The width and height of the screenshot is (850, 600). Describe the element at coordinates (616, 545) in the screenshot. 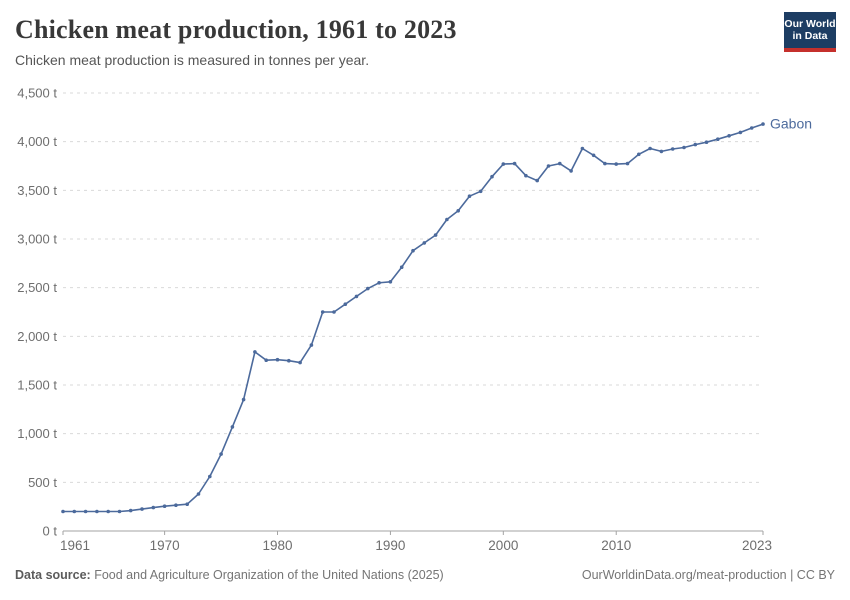

I see `x-tick-label: 2010` at that location.